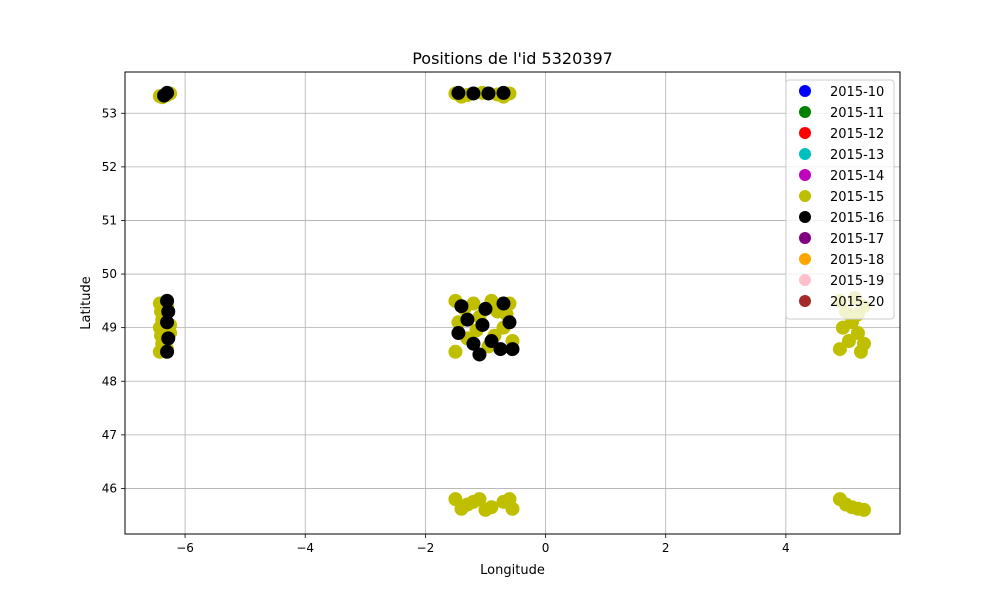 Image resolution: width=1000 pixels, height=604 pixels. What do you see at coordinates (512, 58) in the screenshot?
I see `chart-title: Positions de l'id 5320397` at bounding box center [512, 58].